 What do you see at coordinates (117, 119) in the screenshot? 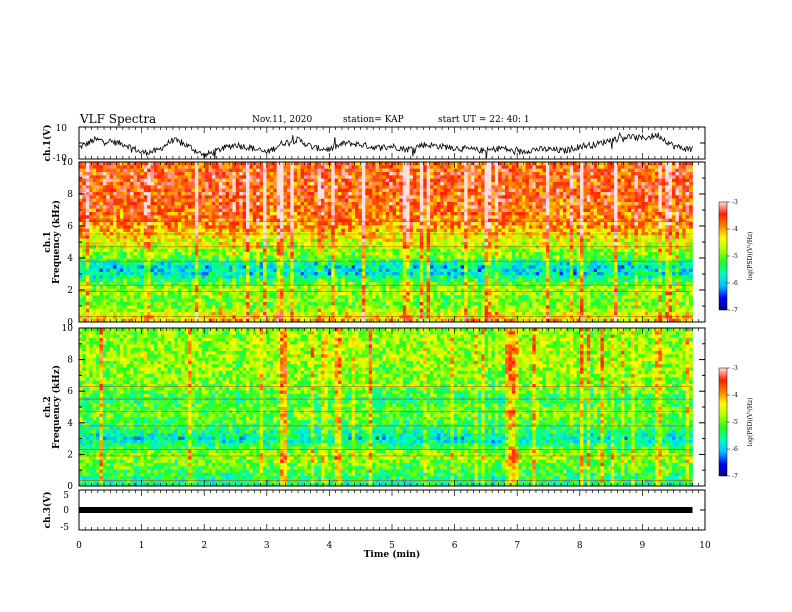
I see `figure-title: VLF Spectra` at bounding box center [117, 119].